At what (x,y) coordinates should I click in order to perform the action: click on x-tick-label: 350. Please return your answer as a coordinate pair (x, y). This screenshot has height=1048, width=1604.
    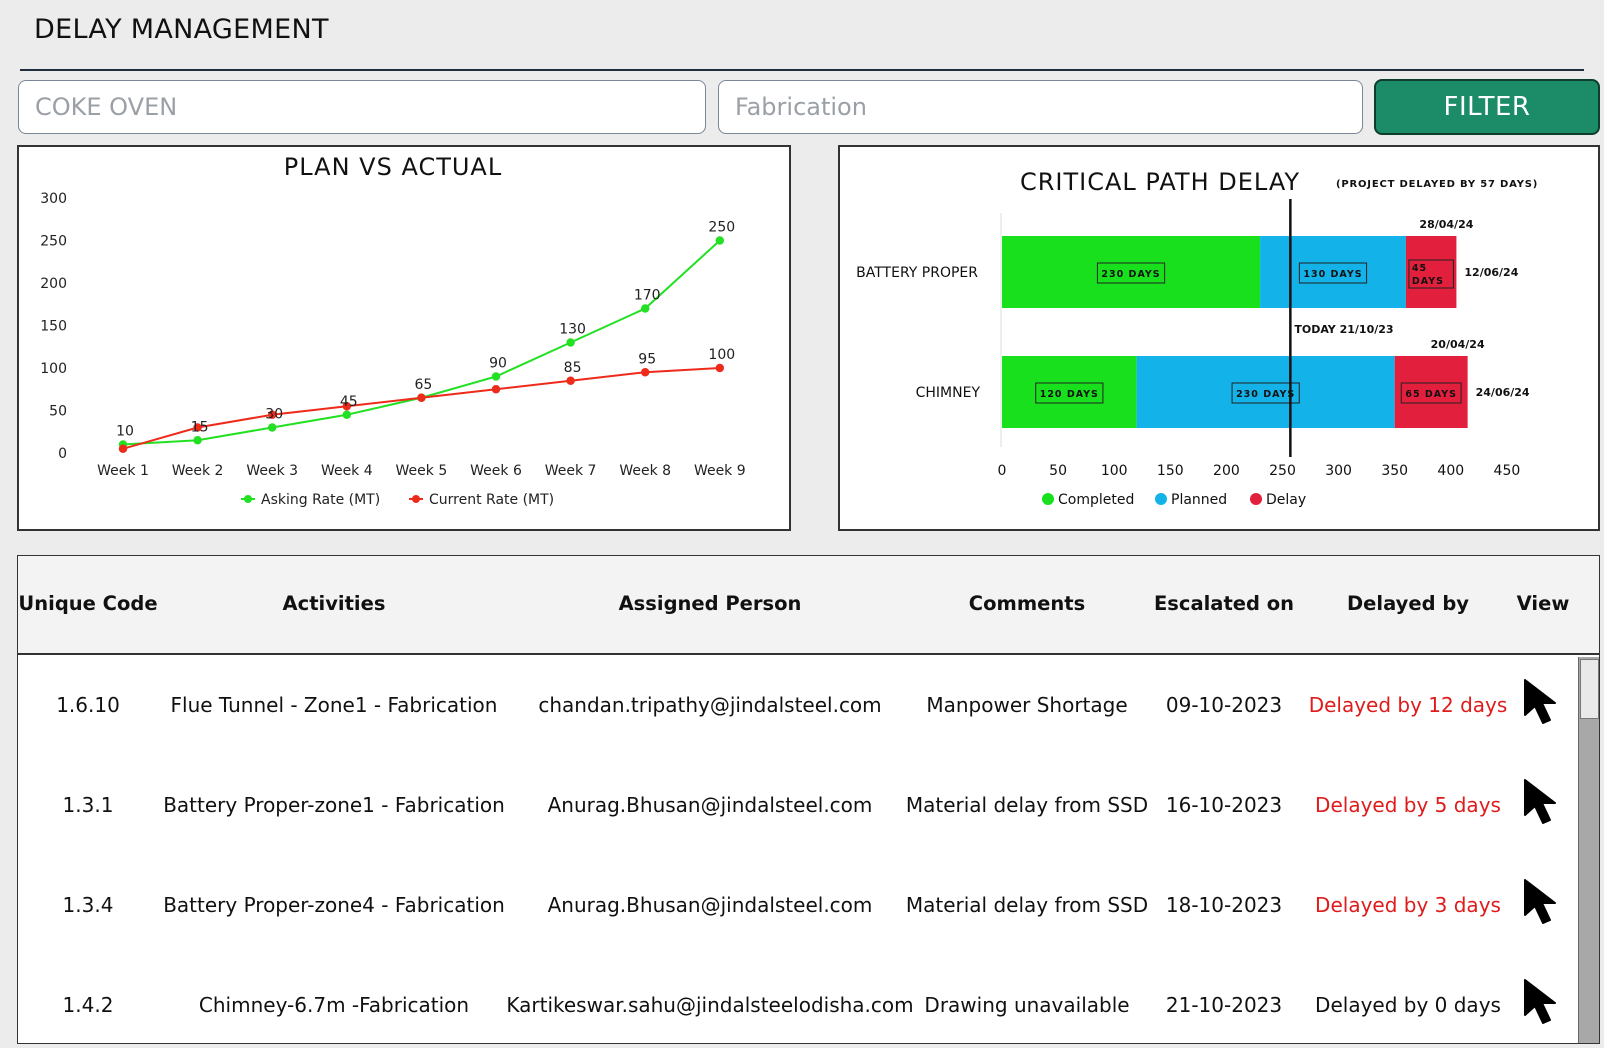
    Looking at the image, I should click on (1394, 471).